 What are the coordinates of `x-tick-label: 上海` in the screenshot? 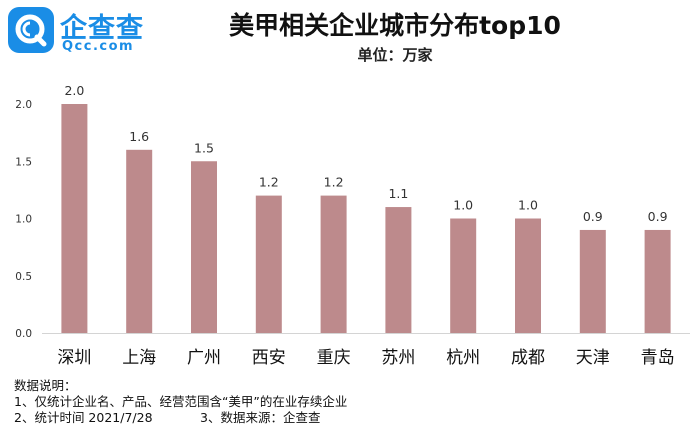 It's located at (139, 358).